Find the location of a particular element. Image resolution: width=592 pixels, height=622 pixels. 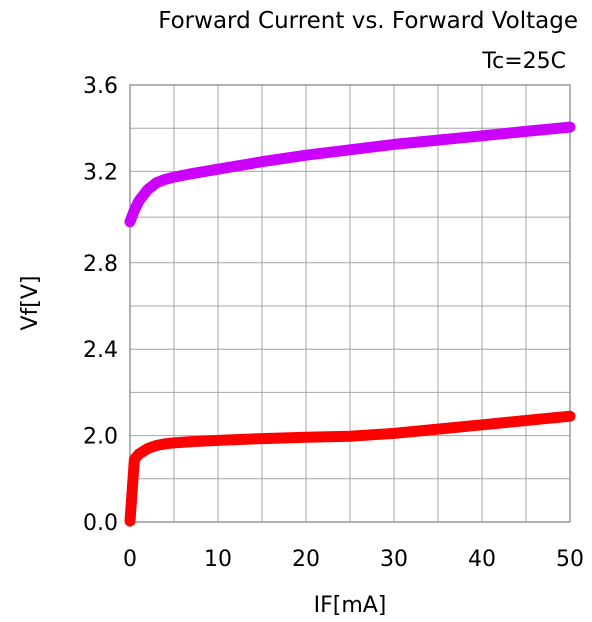

x-tick-label: 50 is located at coordinates (570, 559).